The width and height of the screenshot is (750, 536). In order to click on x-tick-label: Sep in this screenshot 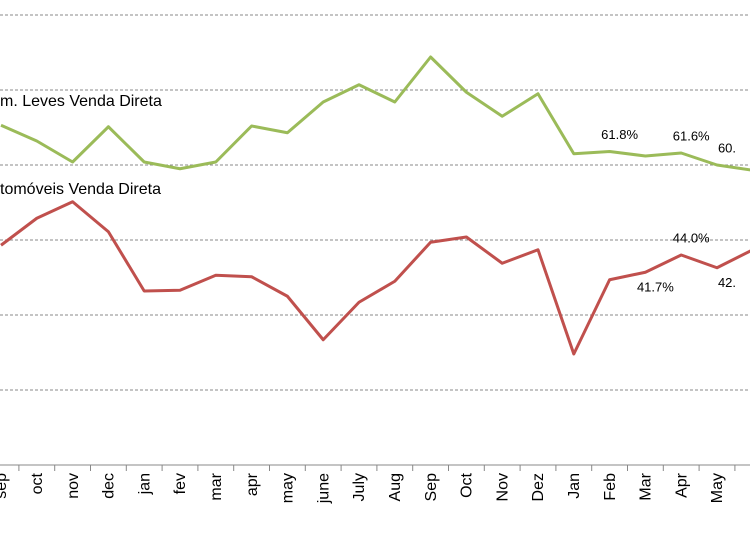, I will do `click(431, 487)`.